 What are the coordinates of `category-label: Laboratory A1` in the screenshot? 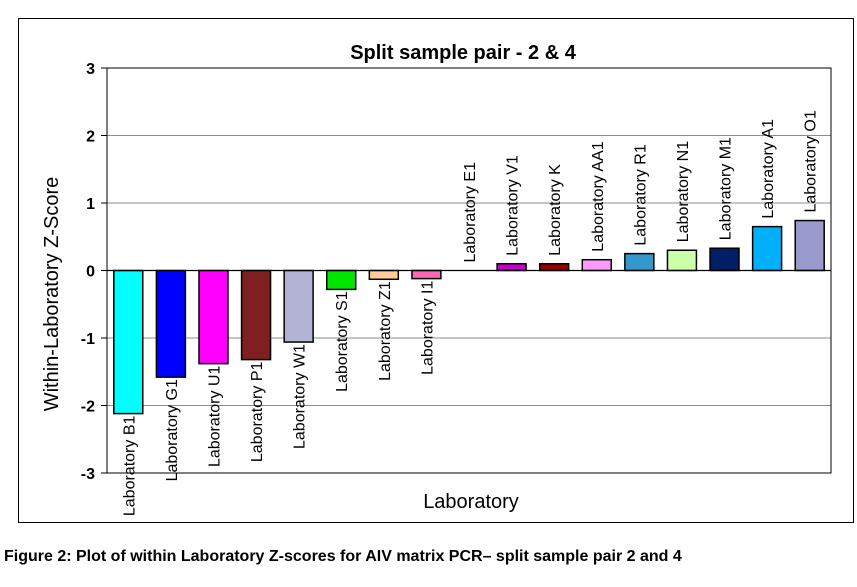 It's located at (768, 169).